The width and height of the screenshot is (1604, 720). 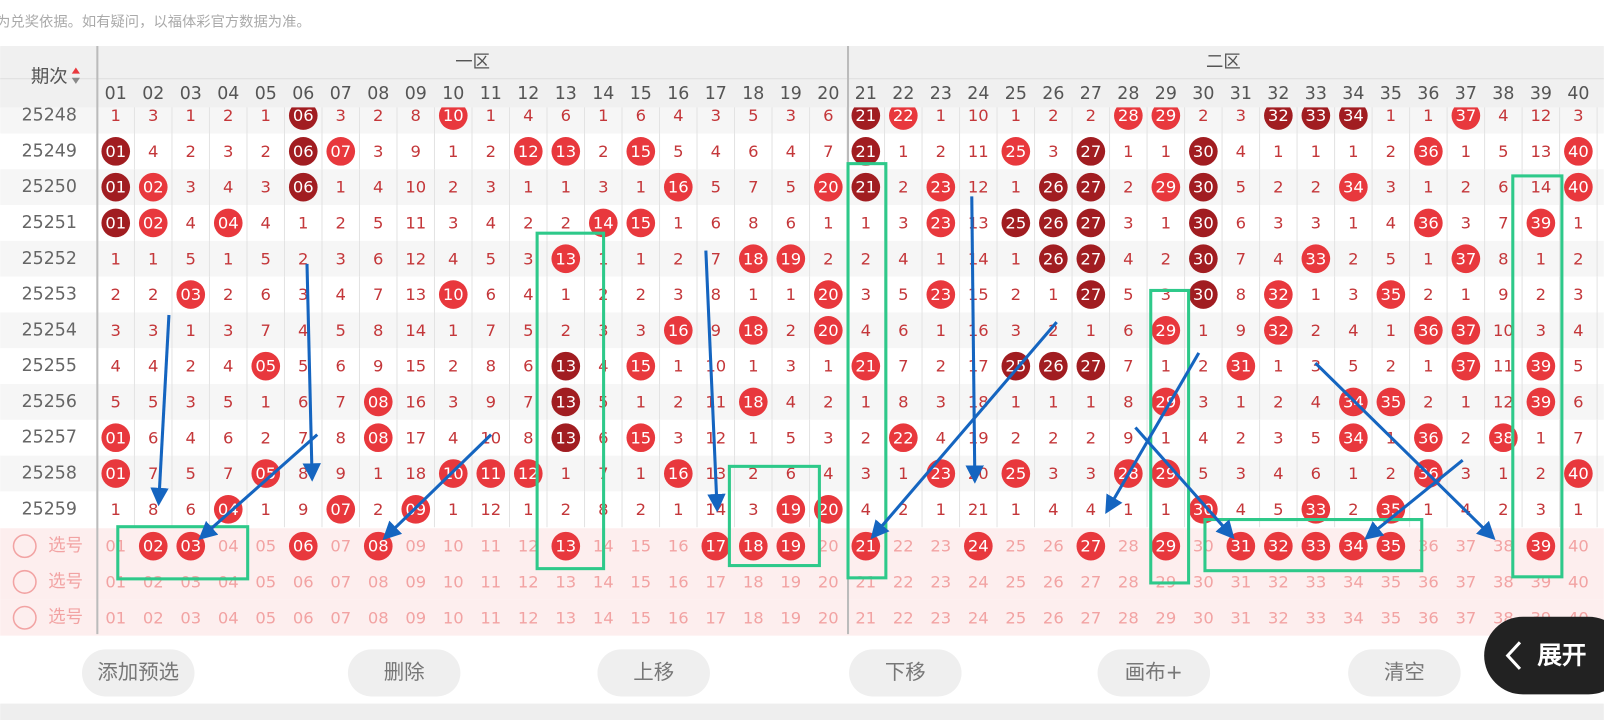 I want to click on picked-number: 27, so click(x=1090, y=546).